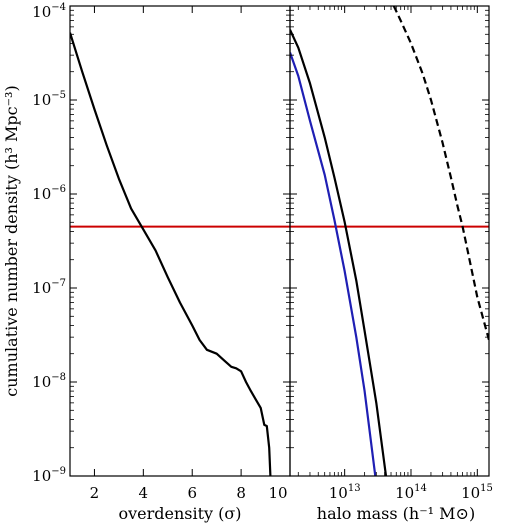  What do you see at coordinates (49, 193) in the screenshot?
I see `y-tick-label: 10⁻⁶` at bounding box center [49, 193].